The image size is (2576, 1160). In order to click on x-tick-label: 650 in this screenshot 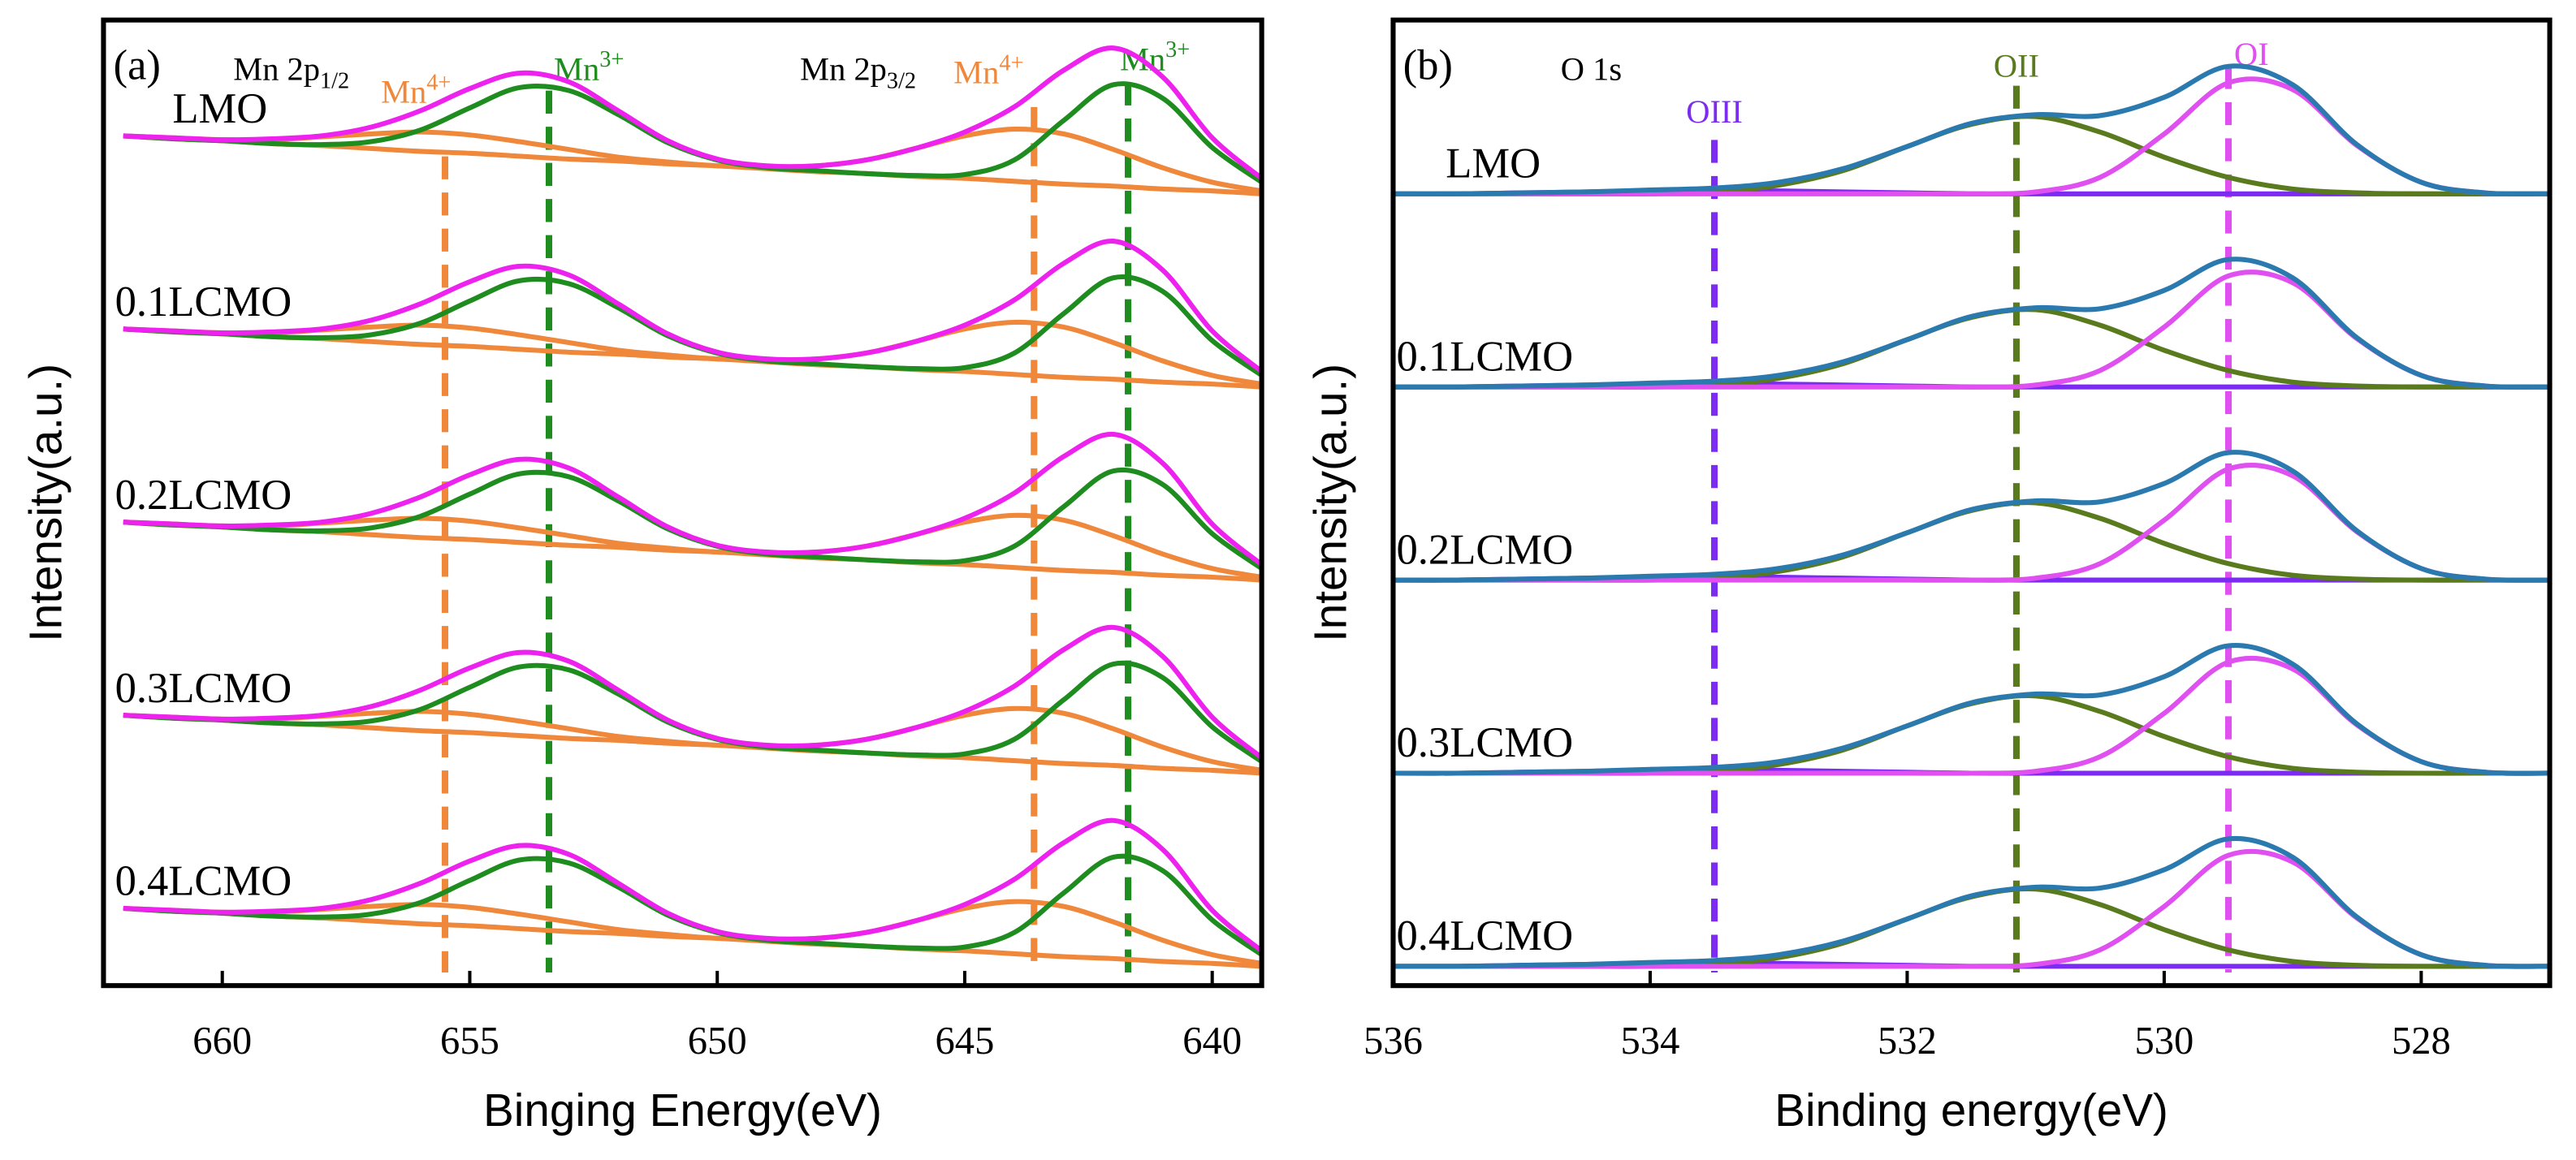, I will do `click(718, 1041)`.